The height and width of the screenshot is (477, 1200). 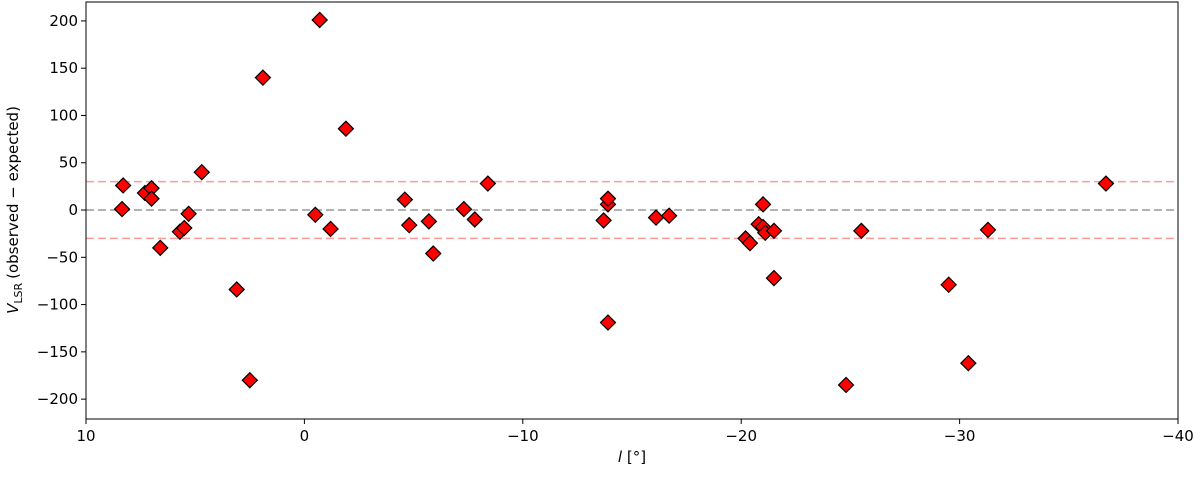 I want to click on y-tick-label: −150, so click(x=57, y=352).